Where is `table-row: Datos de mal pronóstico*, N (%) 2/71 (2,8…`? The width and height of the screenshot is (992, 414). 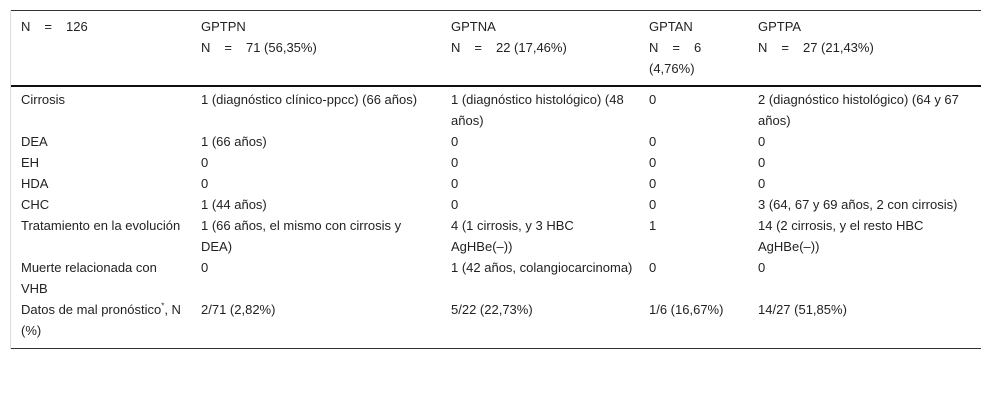 table-row: Datos de mal pronóstico*, N (%) 2/71 (2,8… is located at coordinates (496, 324).